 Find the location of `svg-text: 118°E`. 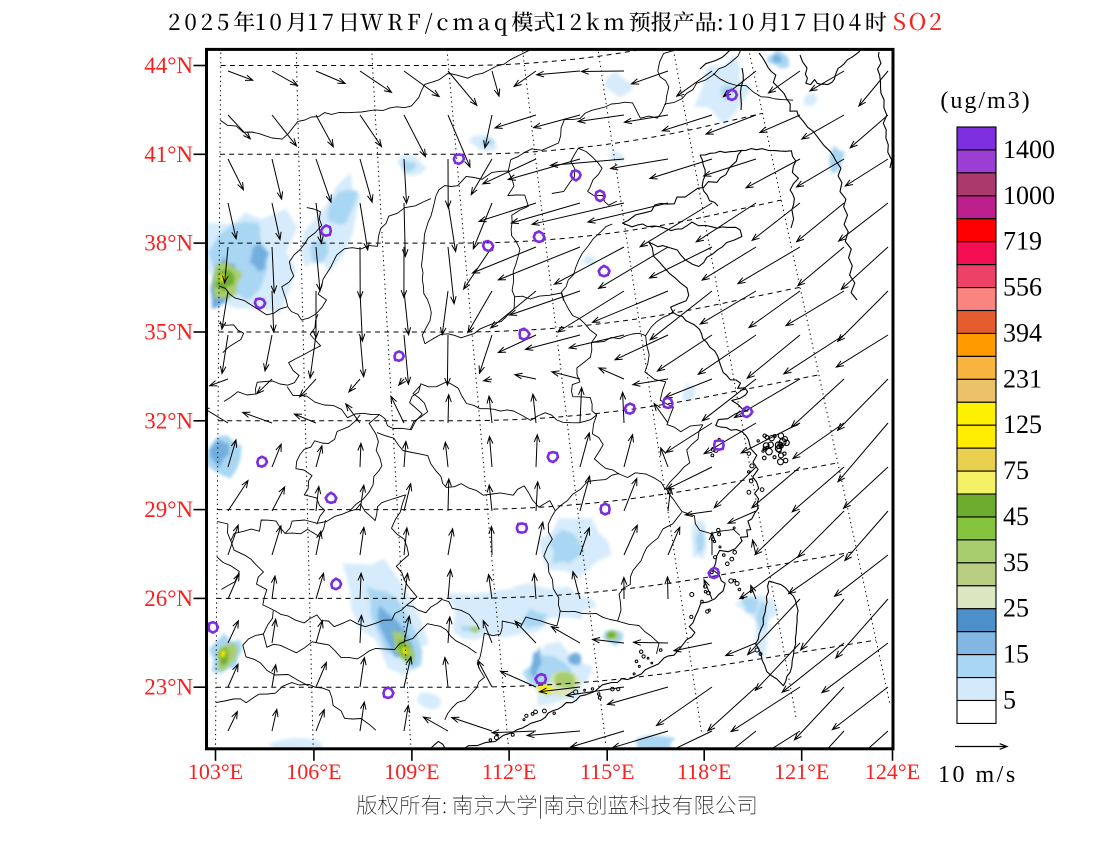

svg-text: 118°E is located at coordinates (704, 771).